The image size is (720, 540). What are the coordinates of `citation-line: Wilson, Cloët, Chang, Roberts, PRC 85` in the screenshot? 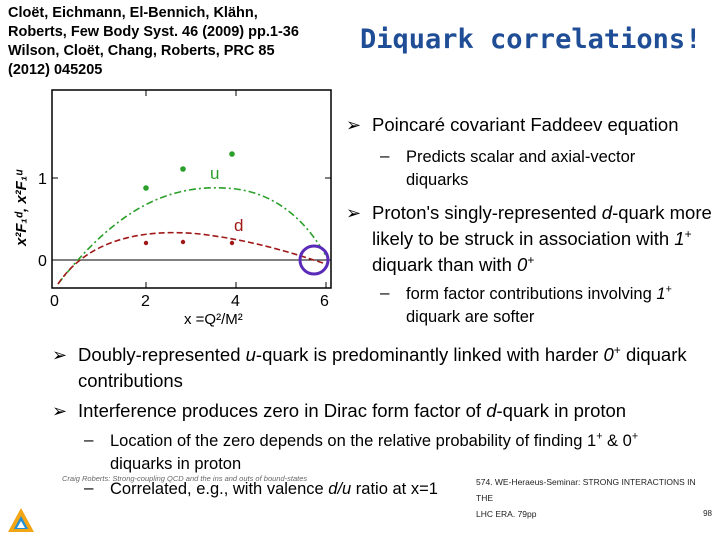 It's located at (141, 51).